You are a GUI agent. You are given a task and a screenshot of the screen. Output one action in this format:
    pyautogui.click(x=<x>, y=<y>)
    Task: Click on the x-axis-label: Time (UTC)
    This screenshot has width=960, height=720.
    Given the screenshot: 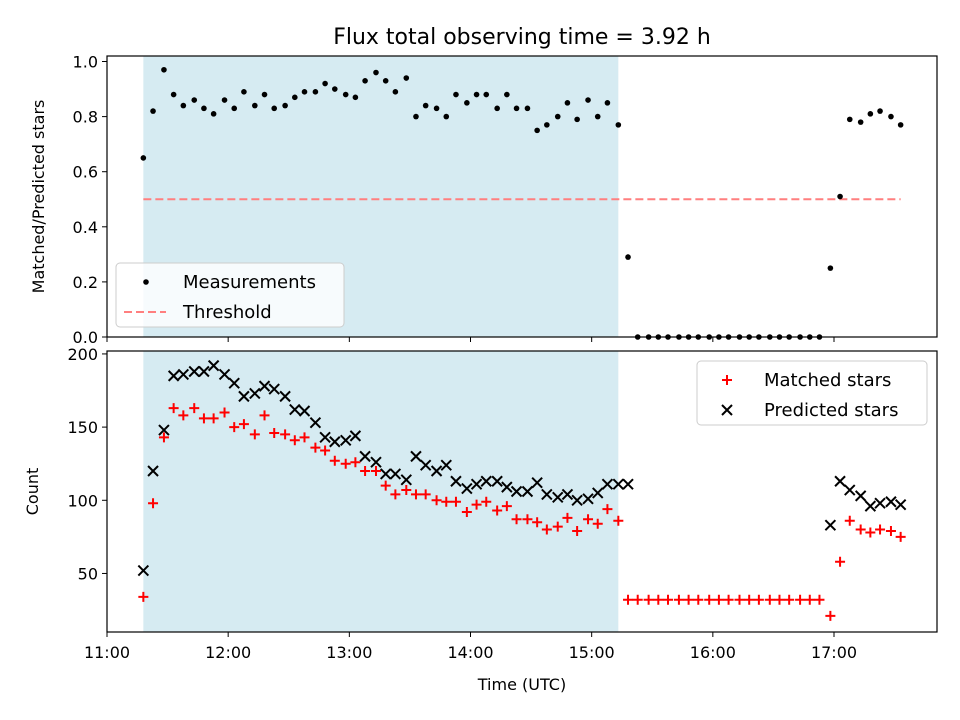 What is the action you would take?
    pyautogui.click(x=521, y=684)
    